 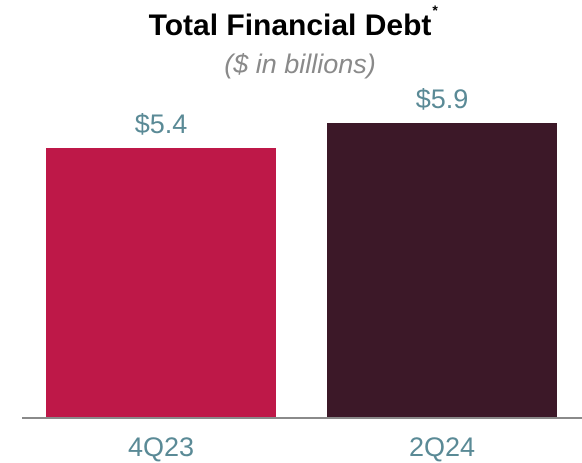 I want to click on chart-title: Total Financial Debt, so click(x=290, y=25).